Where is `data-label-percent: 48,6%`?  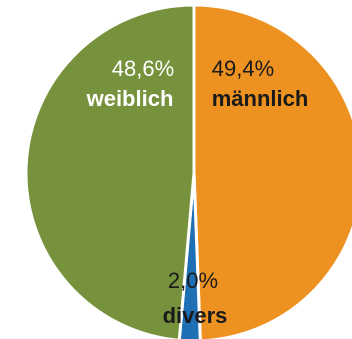 data-label-percent: 48,6% is located at coordinates (143, 68).